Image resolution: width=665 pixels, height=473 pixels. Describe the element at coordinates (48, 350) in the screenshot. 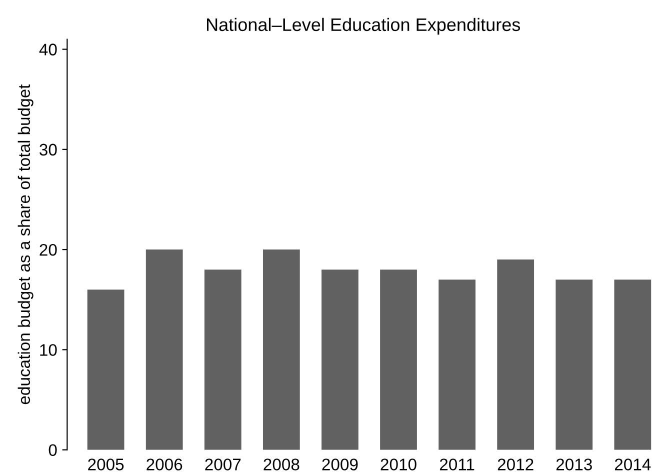

I see `y-tick-label: 10` at that location.